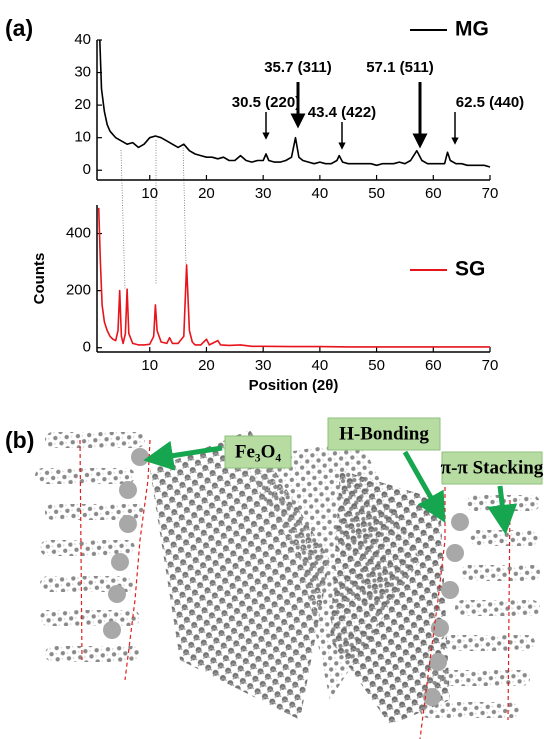 The width and height of the screenshot is (544, 739). What do you see at coordinates (472, 29) in the screenshot?
I see `legend-label: MG` at bounding box center [472, 29].